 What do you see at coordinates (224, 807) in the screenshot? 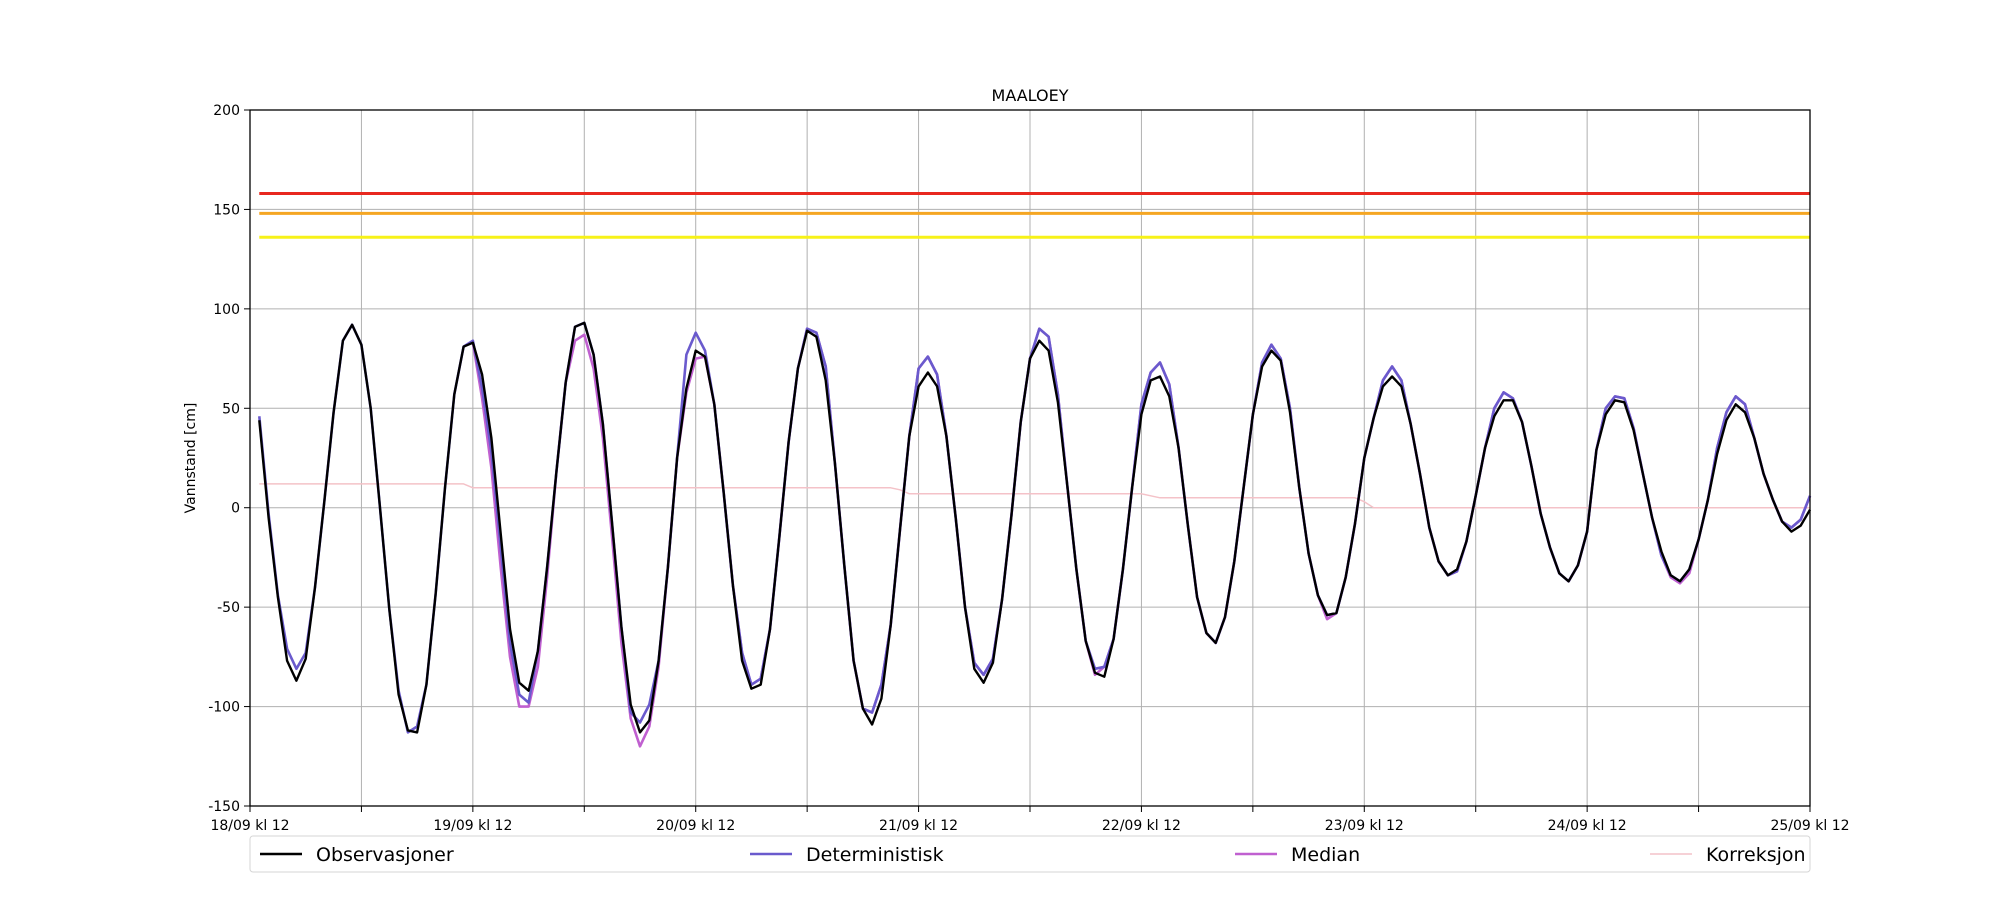
I see `y-tick-label: -150` at bounding box center [224, 807].